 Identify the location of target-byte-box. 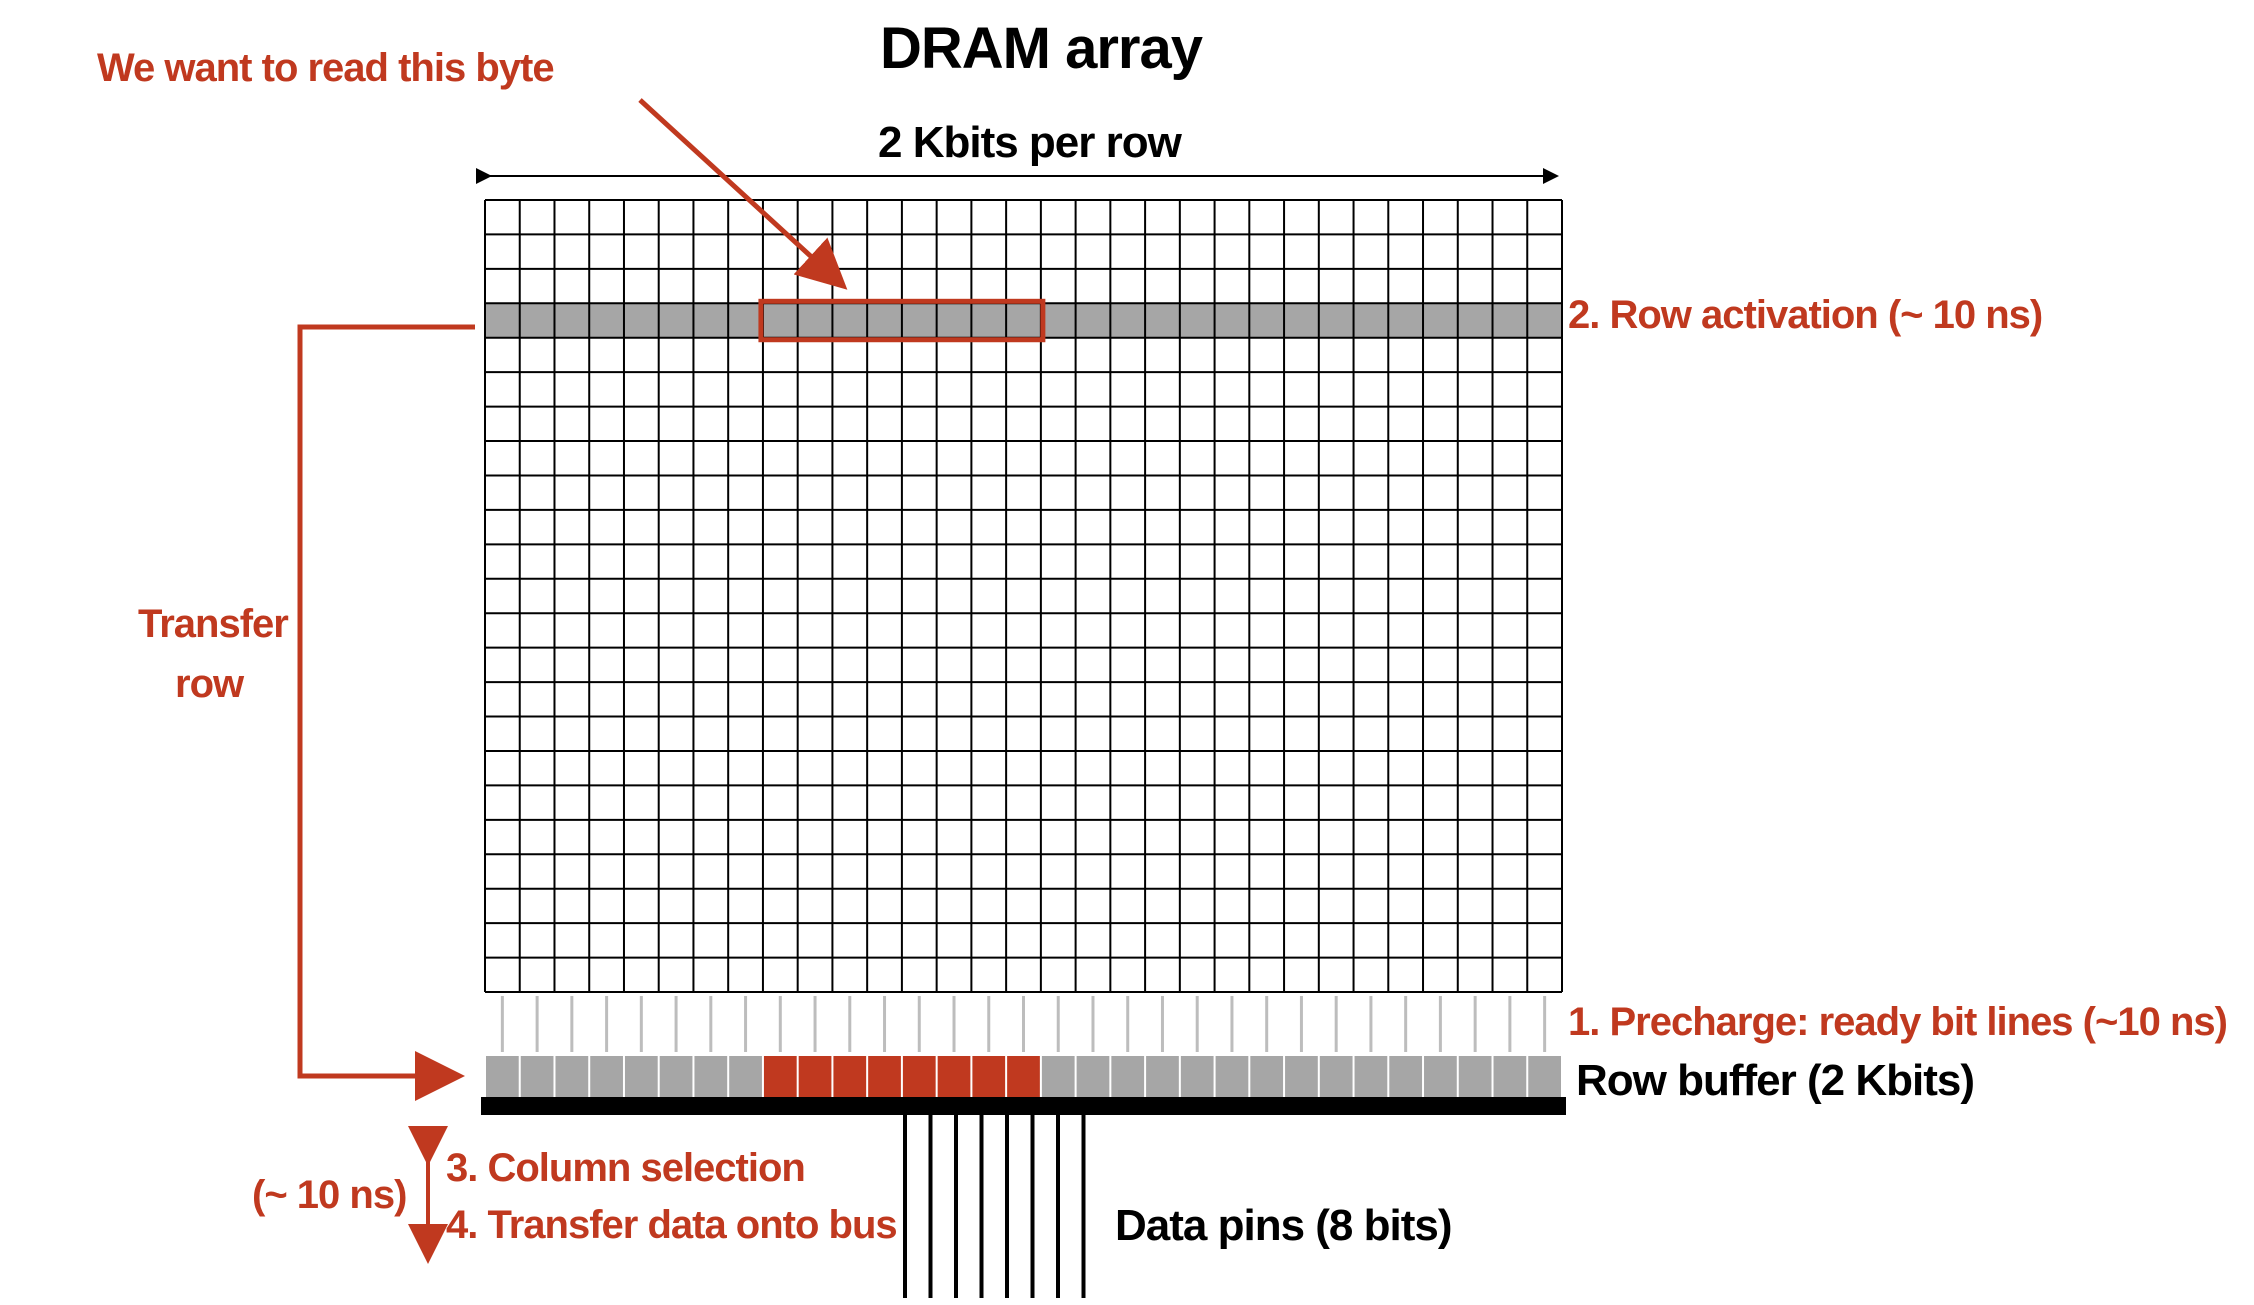
(902, 320).